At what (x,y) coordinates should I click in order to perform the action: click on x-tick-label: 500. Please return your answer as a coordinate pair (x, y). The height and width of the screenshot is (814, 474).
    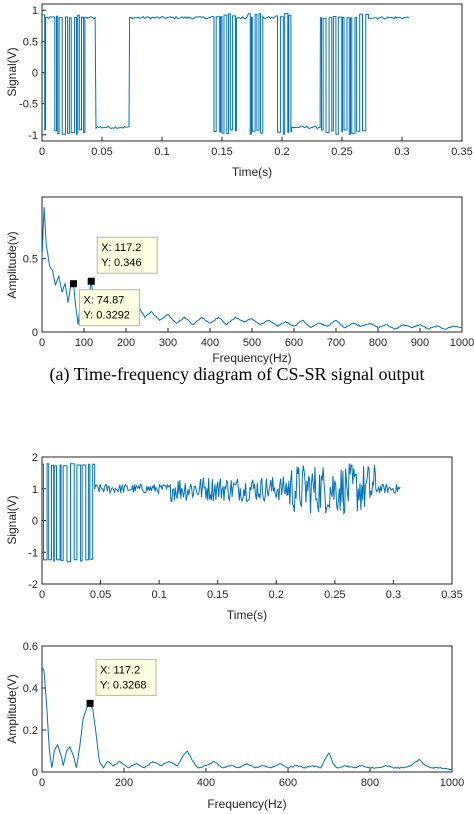
    Looking at the image, I should click on (252, 343).